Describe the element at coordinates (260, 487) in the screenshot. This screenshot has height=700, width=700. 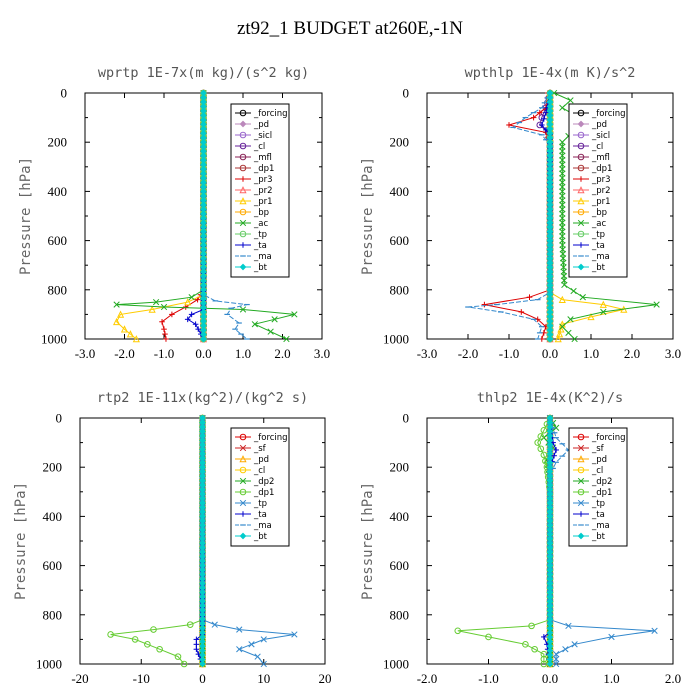
I see `legend: _forcing_sf_pd_cl_dp2_dp1_tp_ta_ma_bt` at that location.